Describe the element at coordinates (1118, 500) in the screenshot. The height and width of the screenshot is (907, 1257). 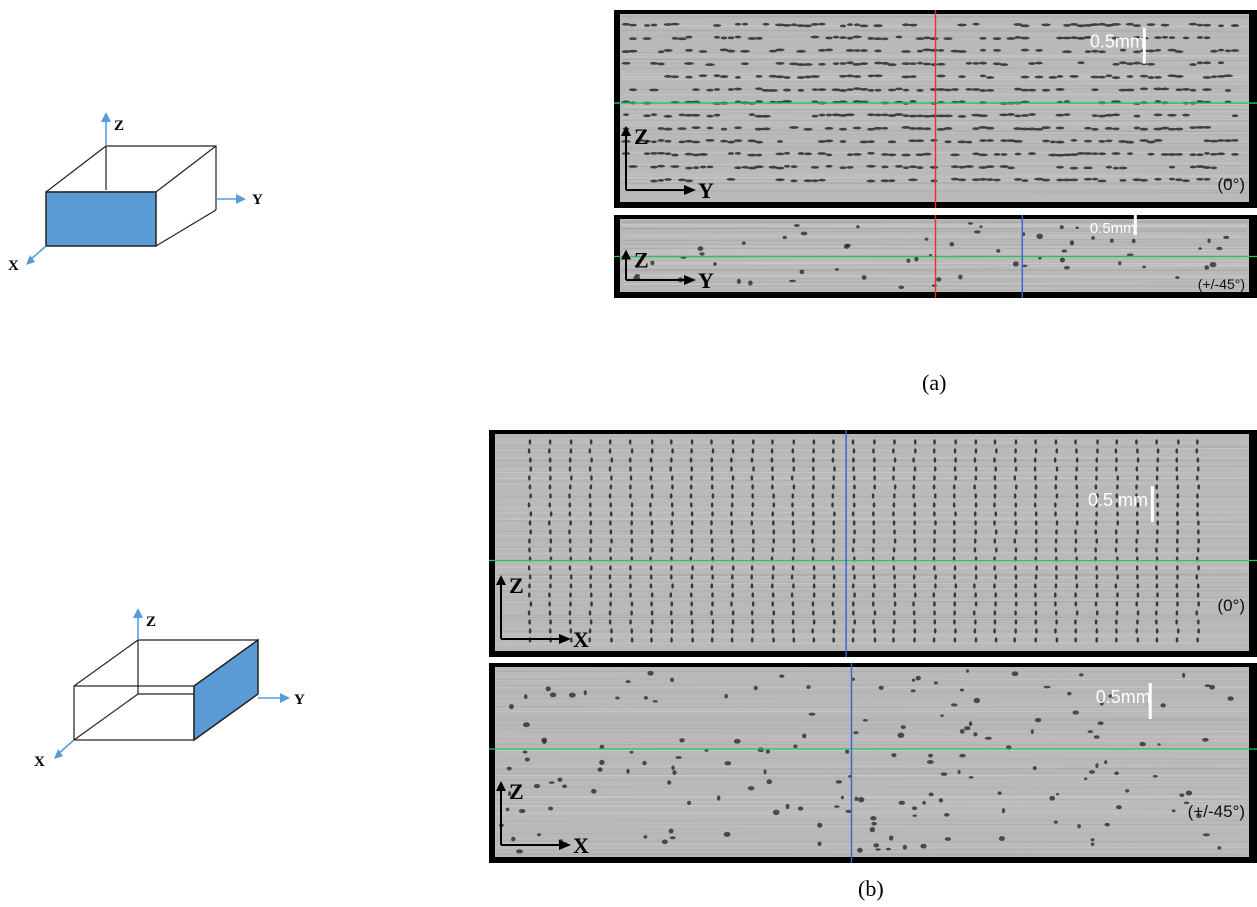
I see `scale-bar-label: 0.5 mm` at that location.